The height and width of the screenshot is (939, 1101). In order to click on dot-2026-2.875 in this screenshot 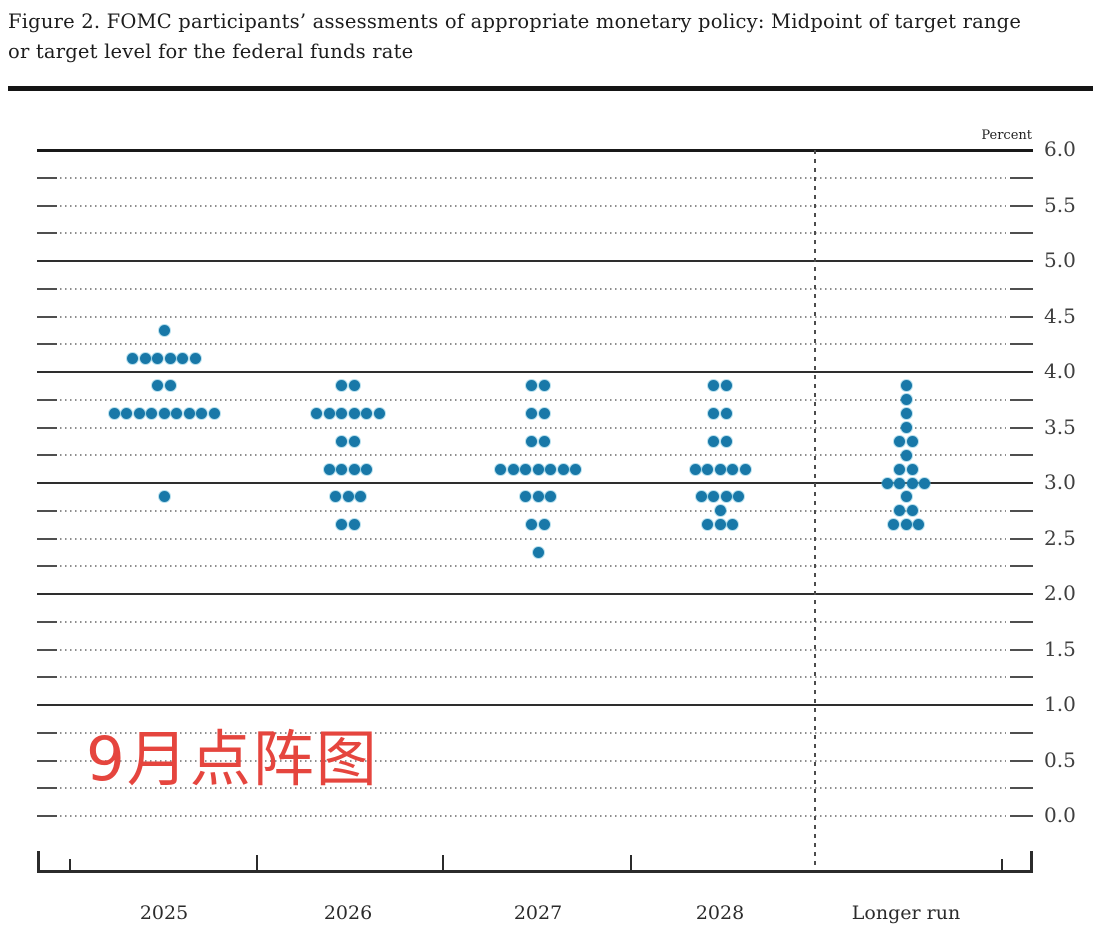, I will do `click(360, 497)`.